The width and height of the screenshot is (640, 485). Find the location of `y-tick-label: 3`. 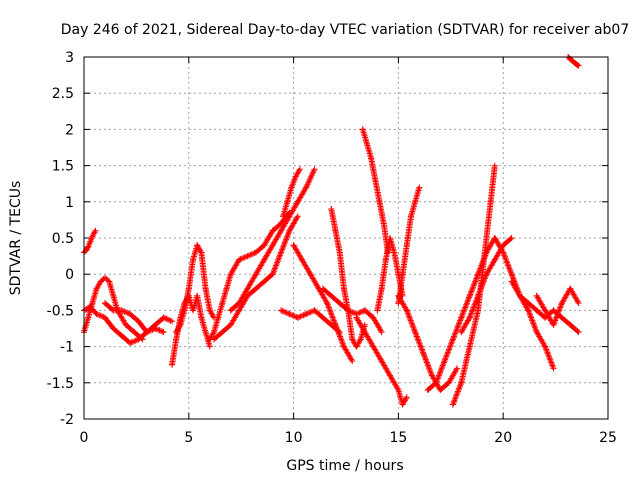

y-tick-label: 3 is located at coordinates (69, 58).